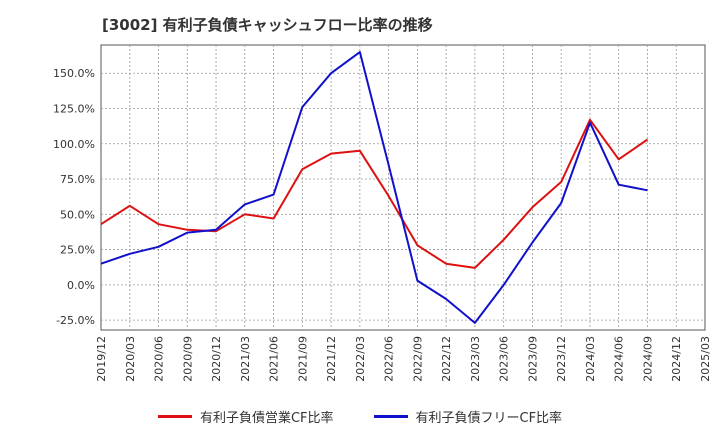 Image resolution: width=720 pixels, height=440 pixels. I want to click on x-tick-label: 2024/06, so click(619, 359).